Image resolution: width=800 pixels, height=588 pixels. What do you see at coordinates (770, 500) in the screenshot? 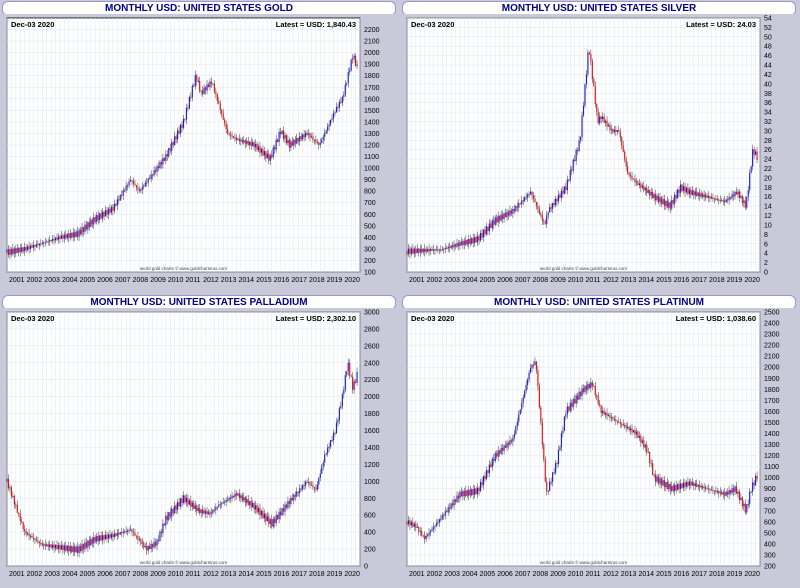
I see `y-tick-label: 800` at bounding box center [770, 500].